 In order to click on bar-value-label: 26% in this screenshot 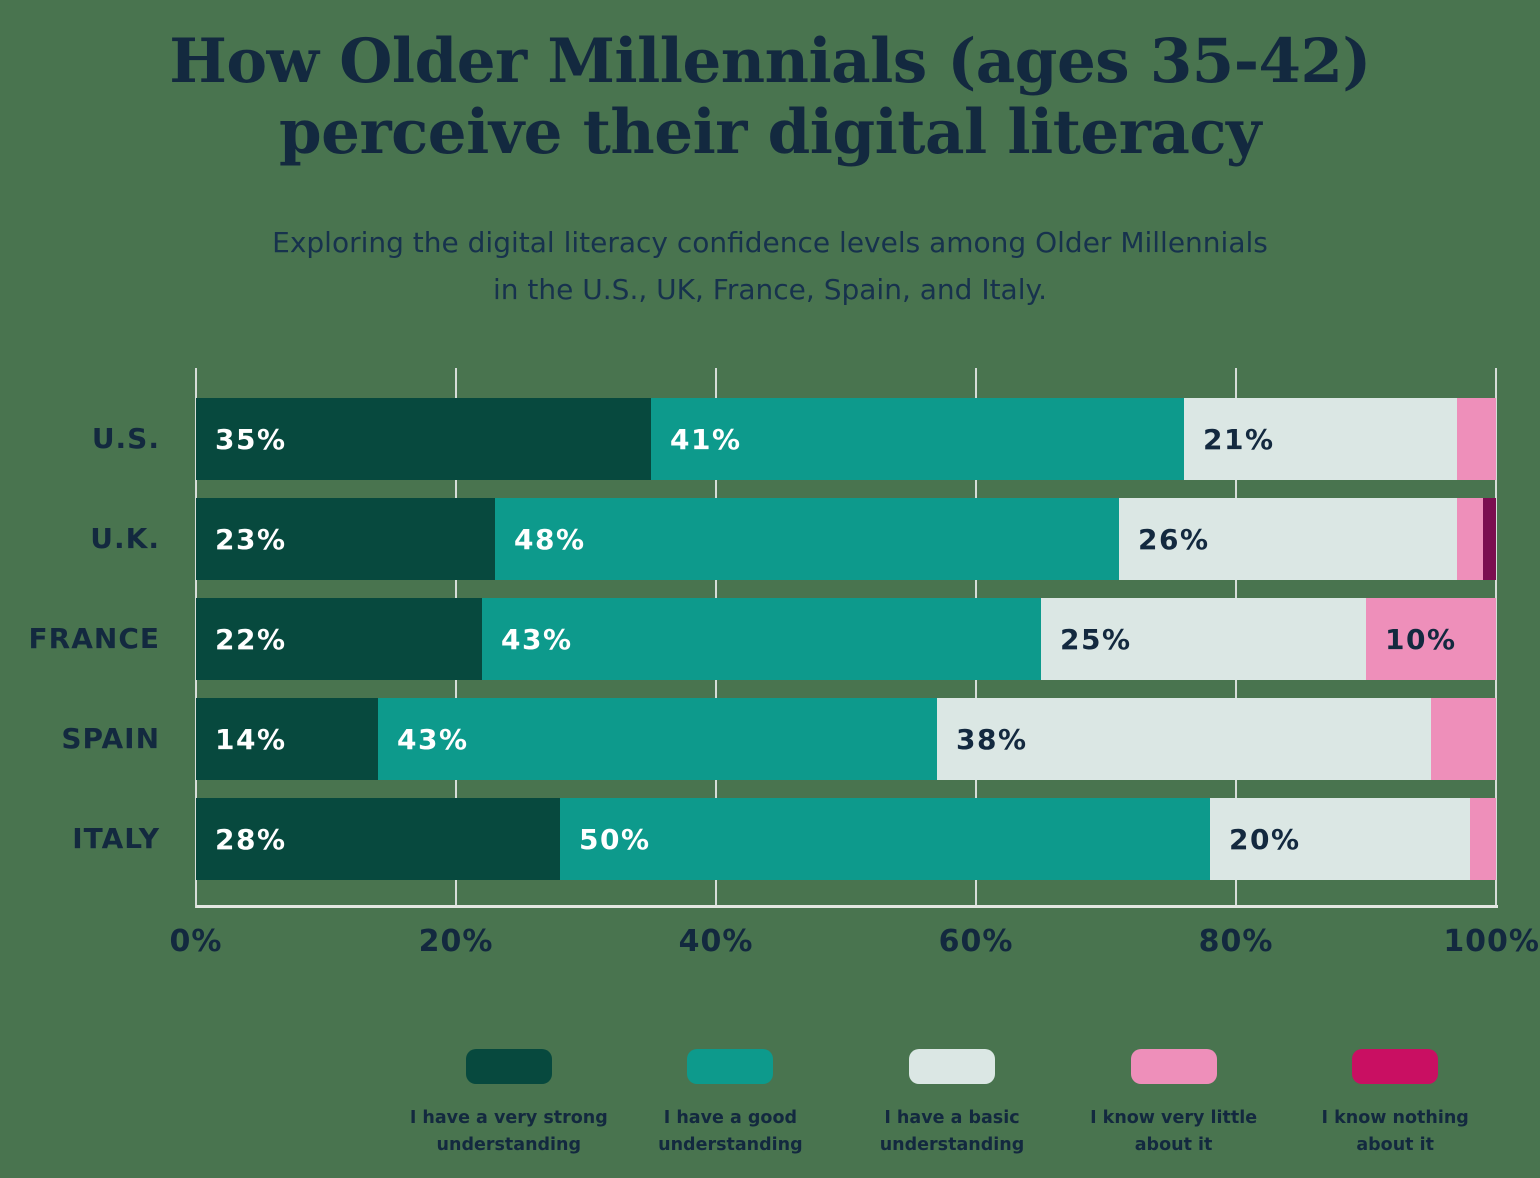, I will do `click(1174, 539)`.